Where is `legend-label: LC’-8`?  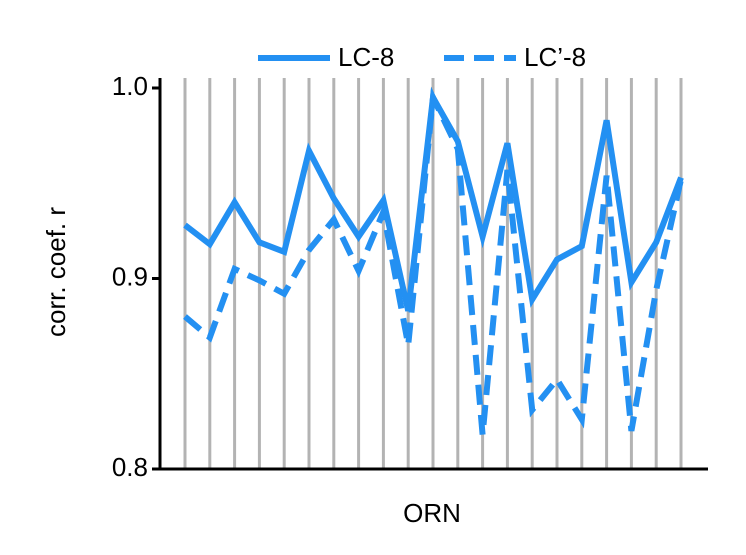
legend-label: LC’-8 is located at coordinates (555, 57).